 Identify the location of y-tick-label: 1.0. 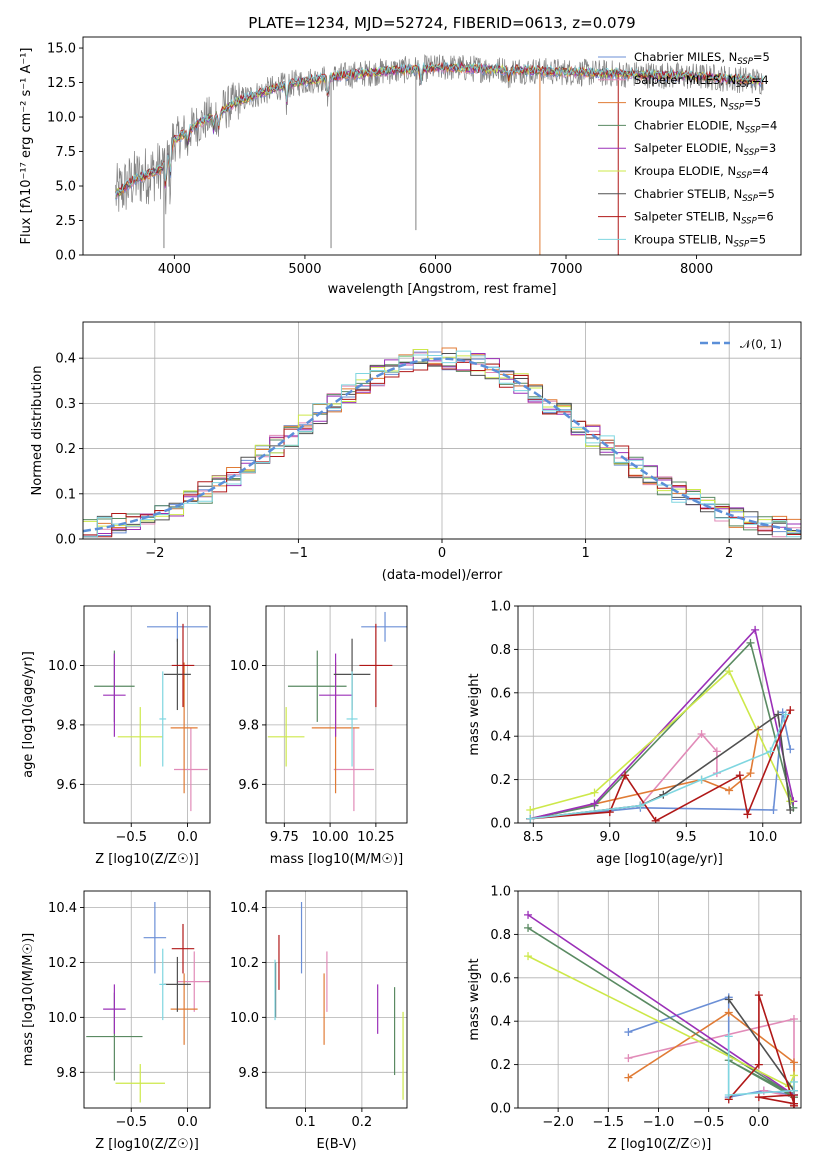
(500, 892).